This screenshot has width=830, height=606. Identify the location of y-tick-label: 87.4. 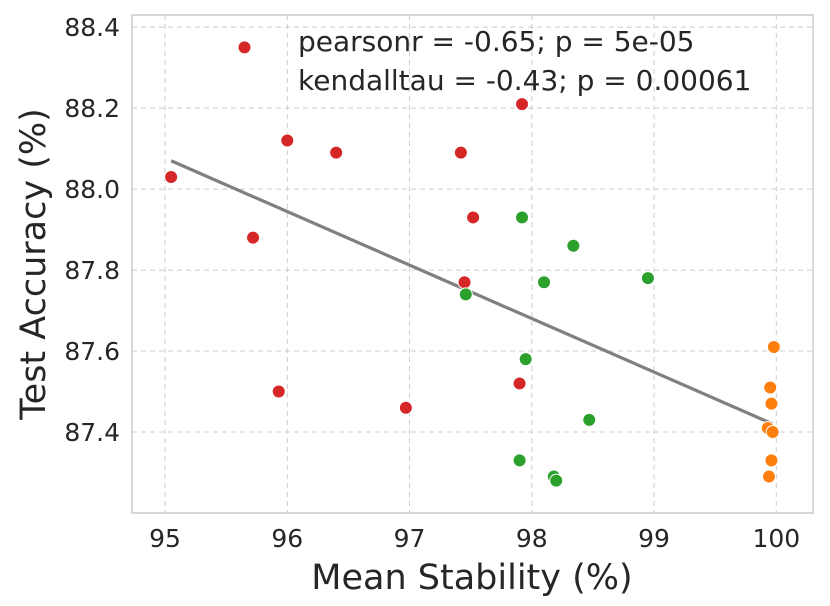
(92, 432).